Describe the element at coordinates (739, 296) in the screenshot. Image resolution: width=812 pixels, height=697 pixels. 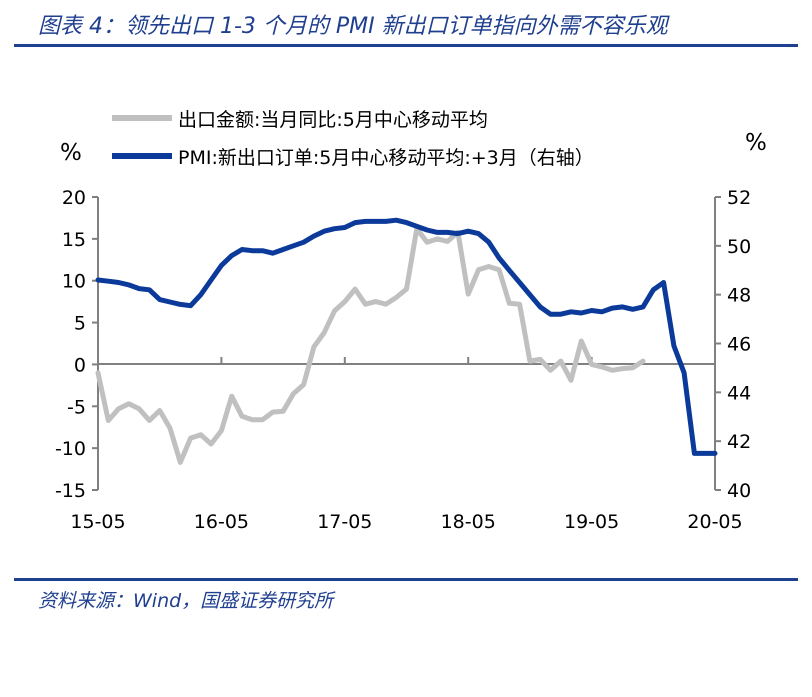
I see `right-tick-label: 48` at that location.